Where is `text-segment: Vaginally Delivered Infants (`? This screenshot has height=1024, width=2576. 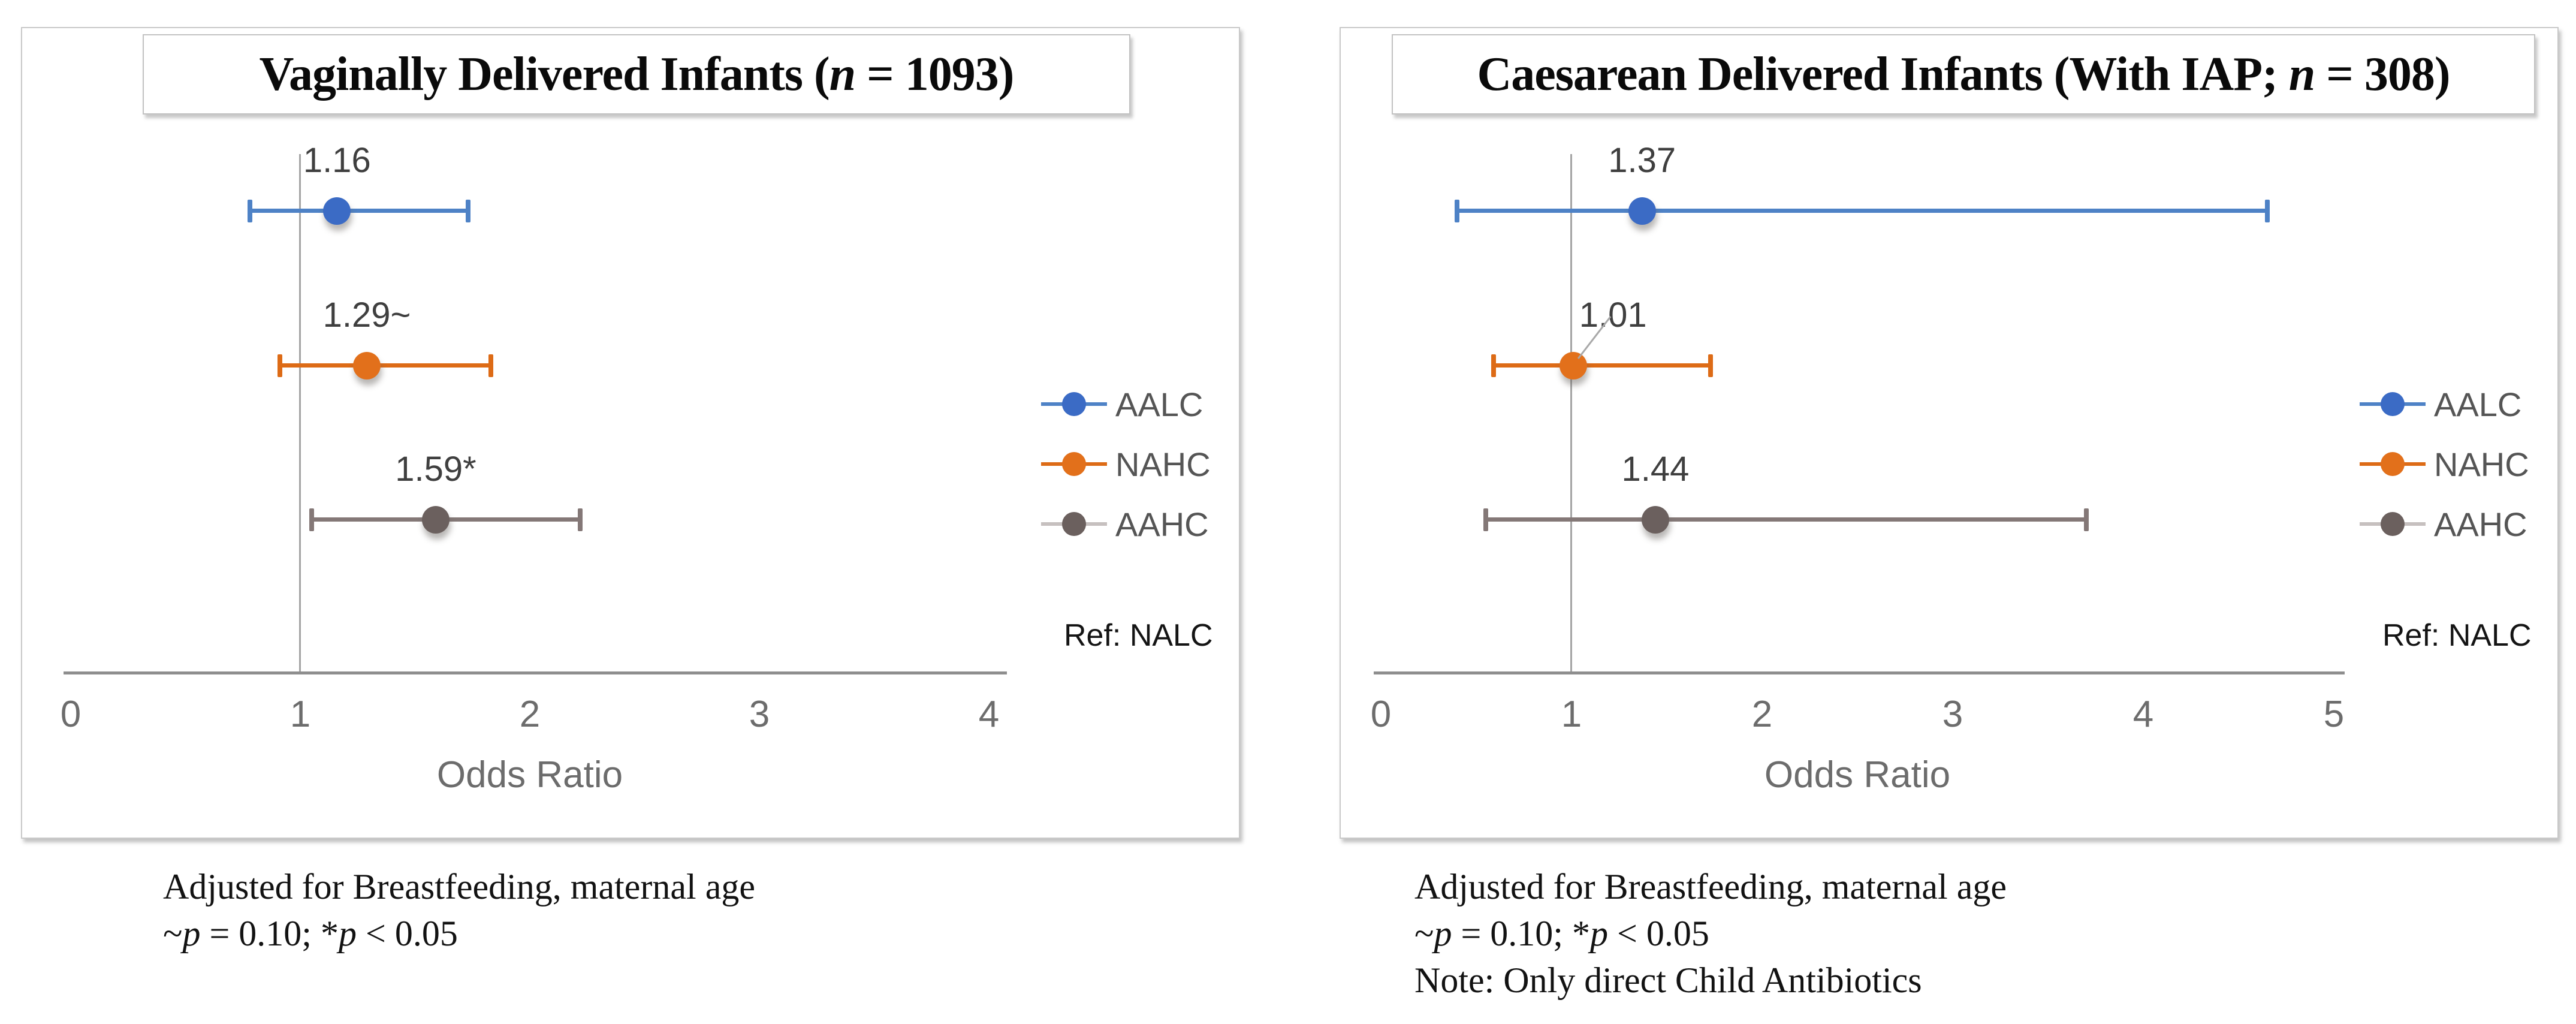 text-segment: Vaginally Delivered Infants ( is located at coordinates (544, 74).